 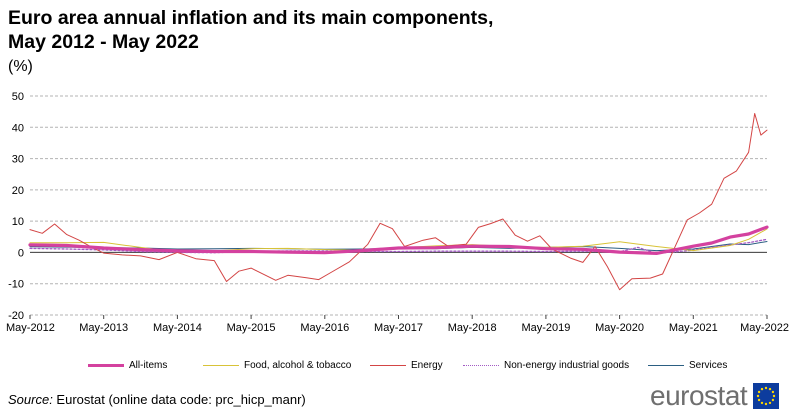 What do you see at coordinates (699, 395) in the screenshot?
I see `eurostat-wordmark: eurostat` at bounding box center [699, 395].